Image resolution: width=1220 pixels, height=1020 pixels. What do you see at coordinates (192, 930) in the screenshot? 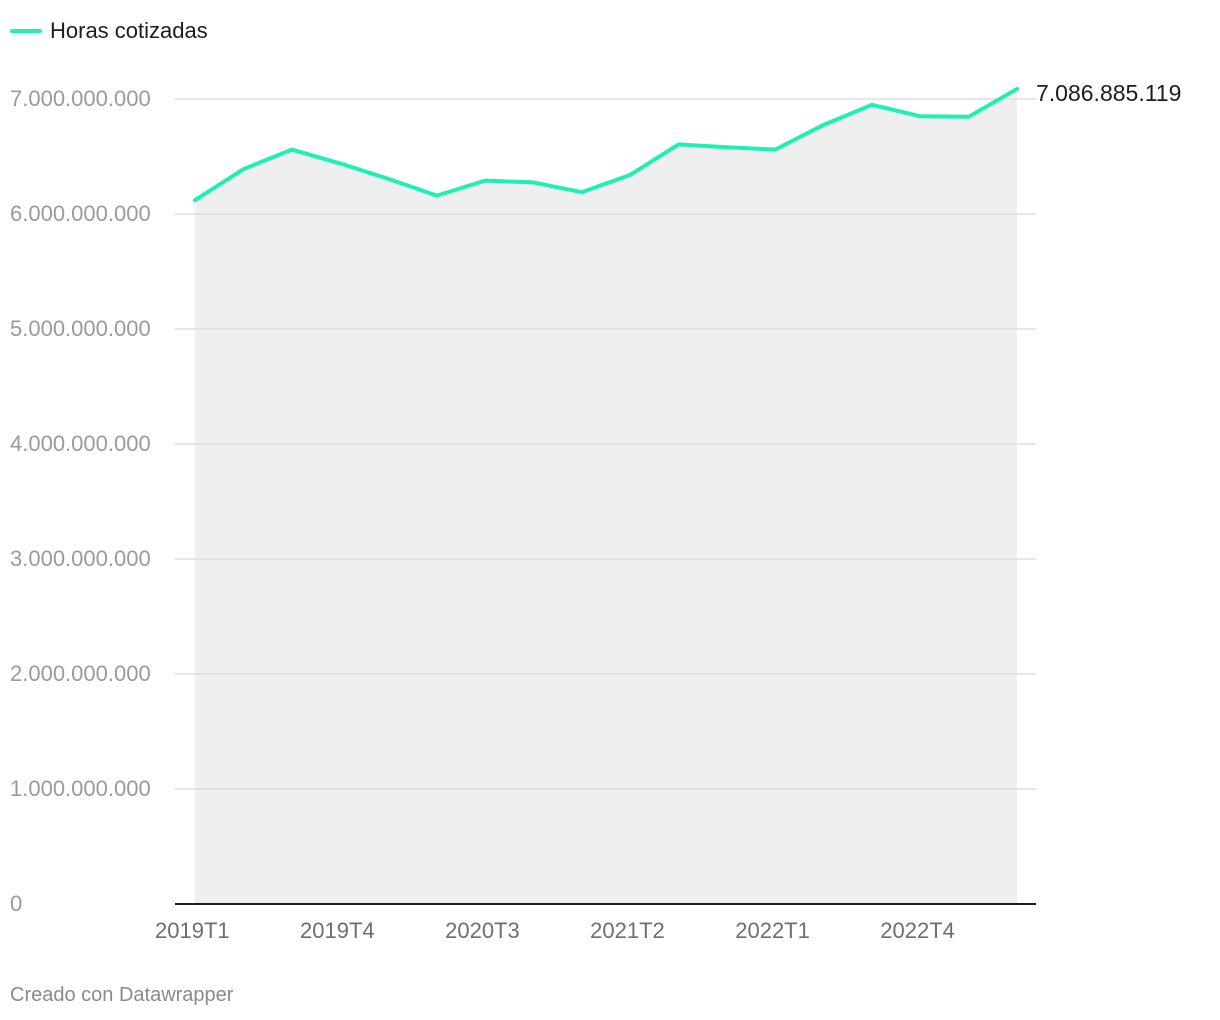
I see `x-tick-label: 2019T1` at bounding box center [192, 930].